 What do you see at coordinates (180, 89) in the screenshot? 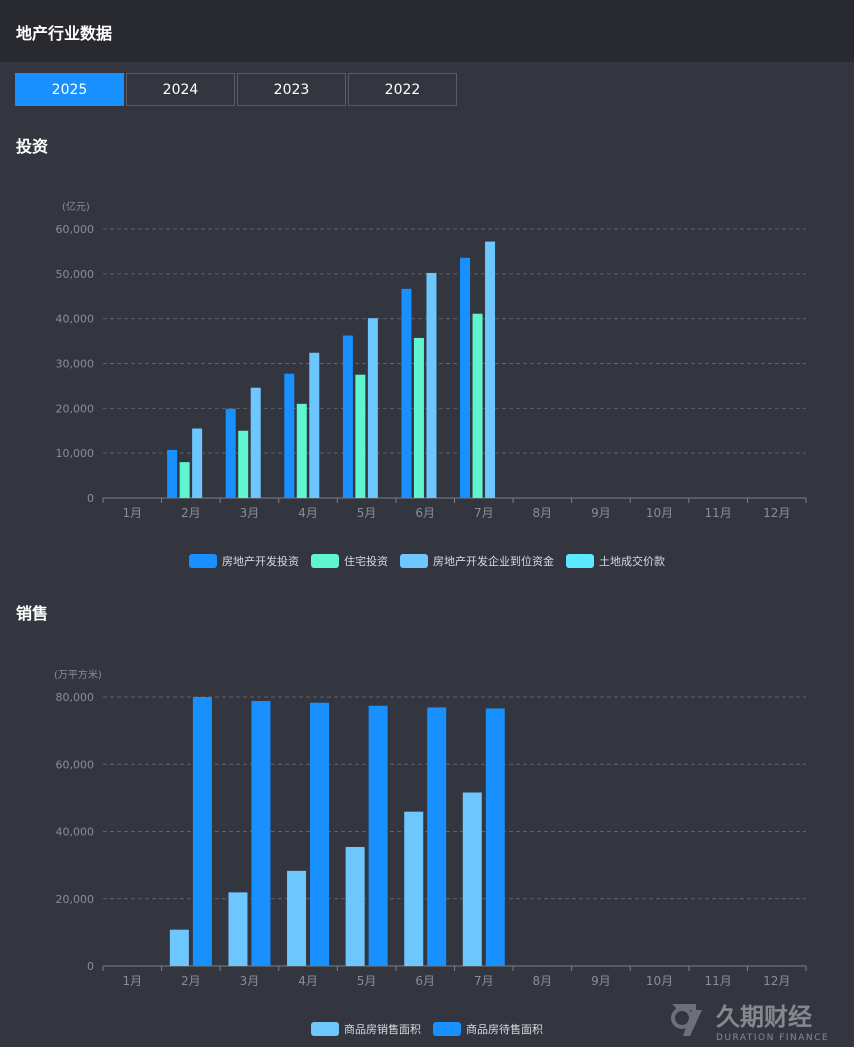
I see `tab-2024: 2024` at bounding box center [180, 89].